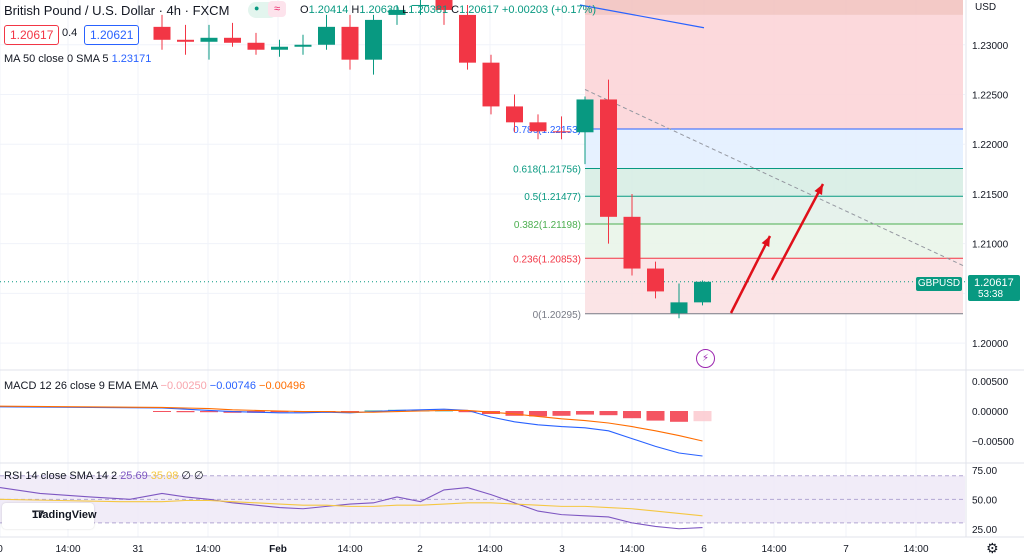 This screenshot has width=1024, height=559. I want to click on gear-icon: ⚙, so click(992, 548).